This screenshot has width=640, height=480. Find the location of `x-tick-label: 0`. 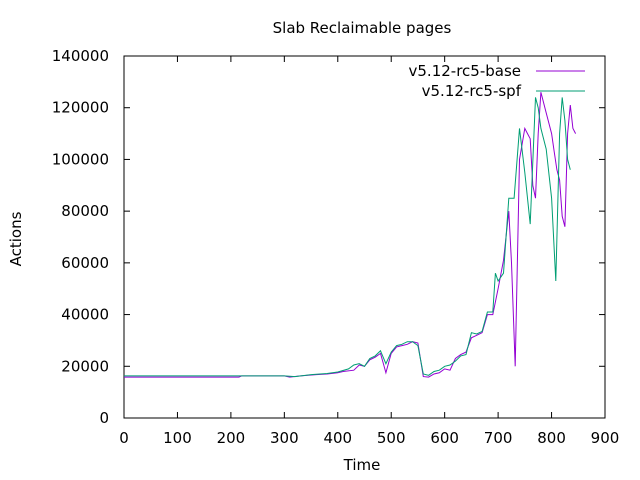

x-tick-label: 0 is located at coordinates (124, 438).